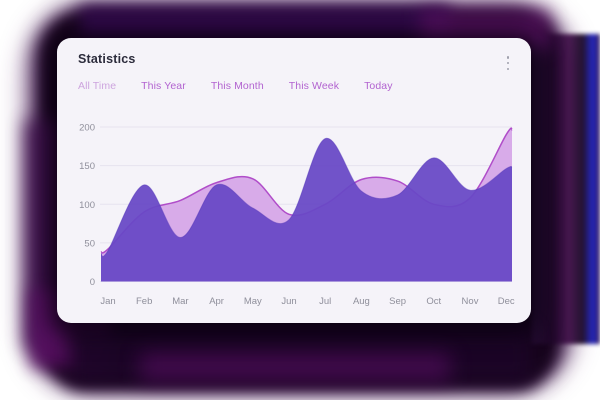  What do you see at coordinates (97, 86) in the screenshot?
I see `tab-all-time: All Time` at bounding box center [97, 86].